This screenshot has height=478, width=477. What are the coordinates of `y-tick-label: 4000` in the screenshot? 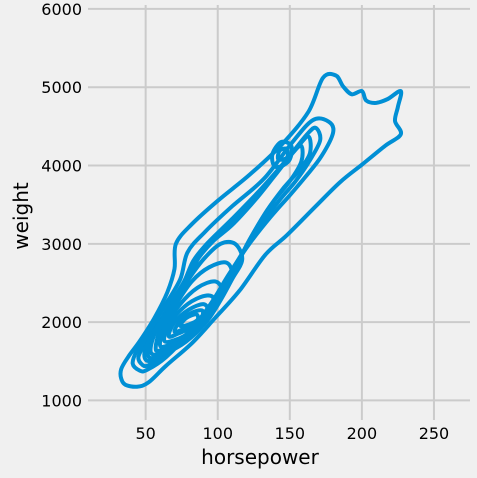 It's located at (61, 166).